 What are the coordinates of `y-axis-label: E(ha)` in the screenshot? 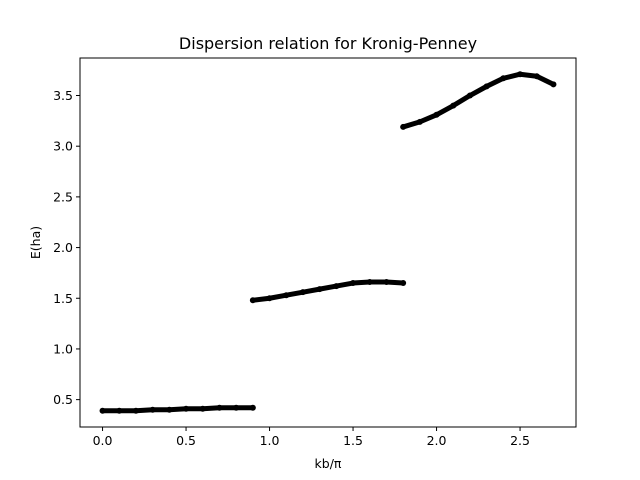 It's located at (35, 242).